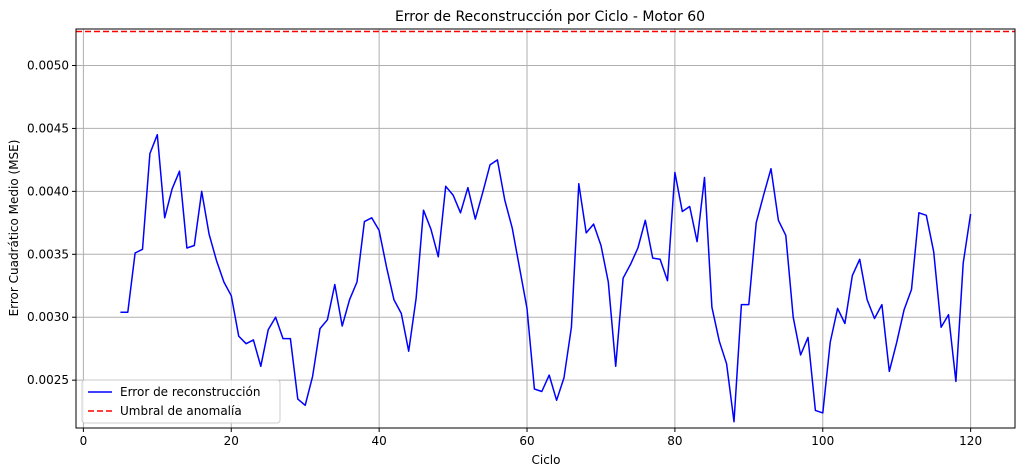 This screenshot has height=475, width=1024. Describe the element at coordinates (231, 441) in the screenshot. I see `x-tick-label: 20` at that location.